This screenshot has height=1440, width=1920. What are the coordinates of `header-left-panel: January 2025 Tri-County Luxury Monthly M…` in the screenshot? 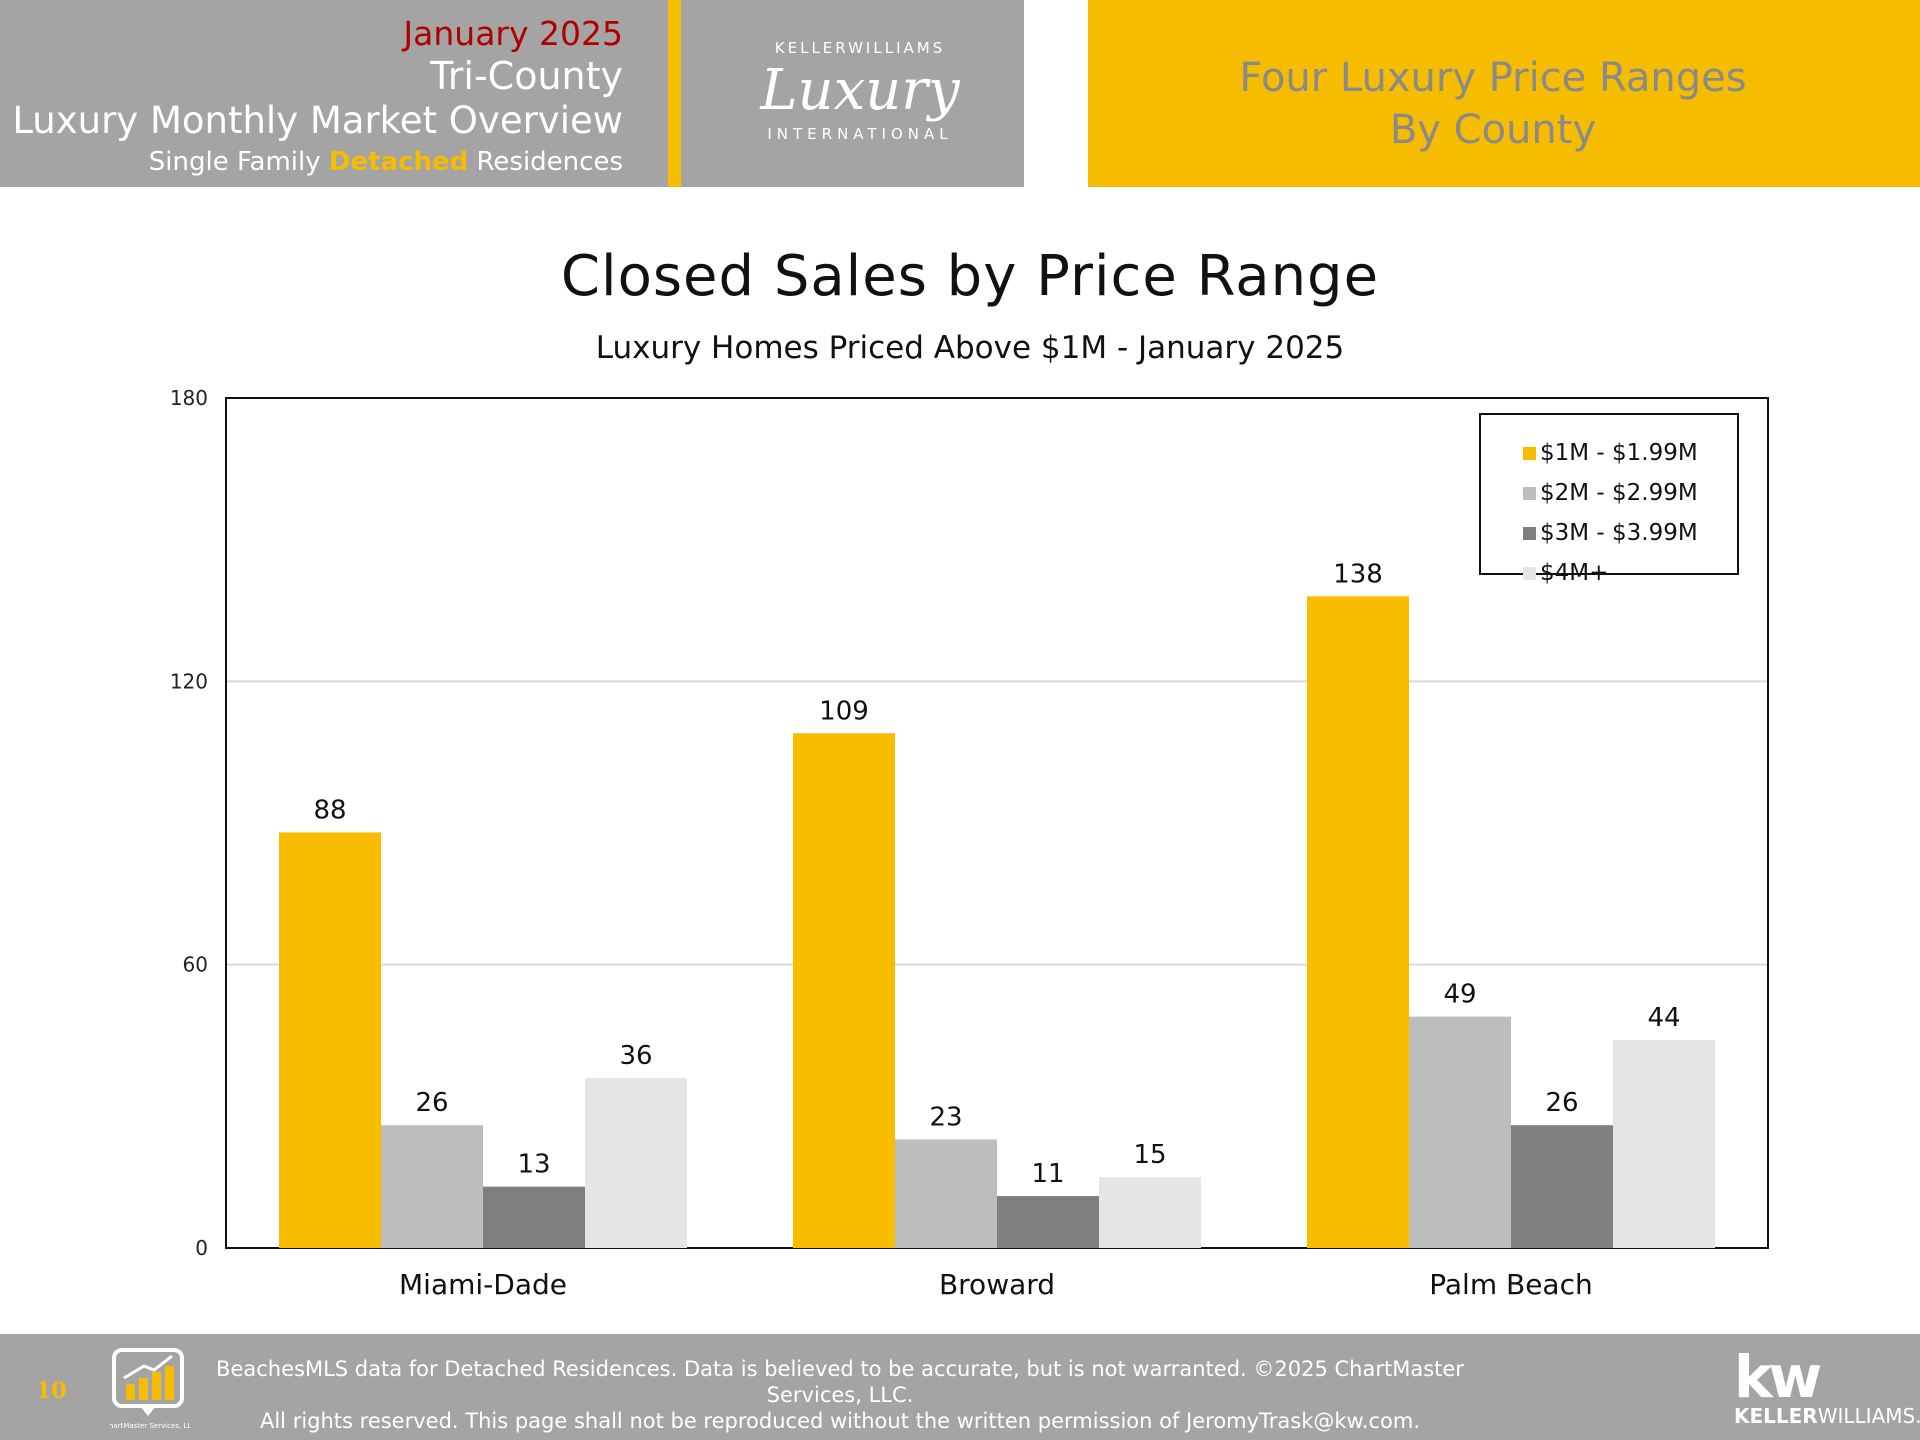 It's located at (512, 93).